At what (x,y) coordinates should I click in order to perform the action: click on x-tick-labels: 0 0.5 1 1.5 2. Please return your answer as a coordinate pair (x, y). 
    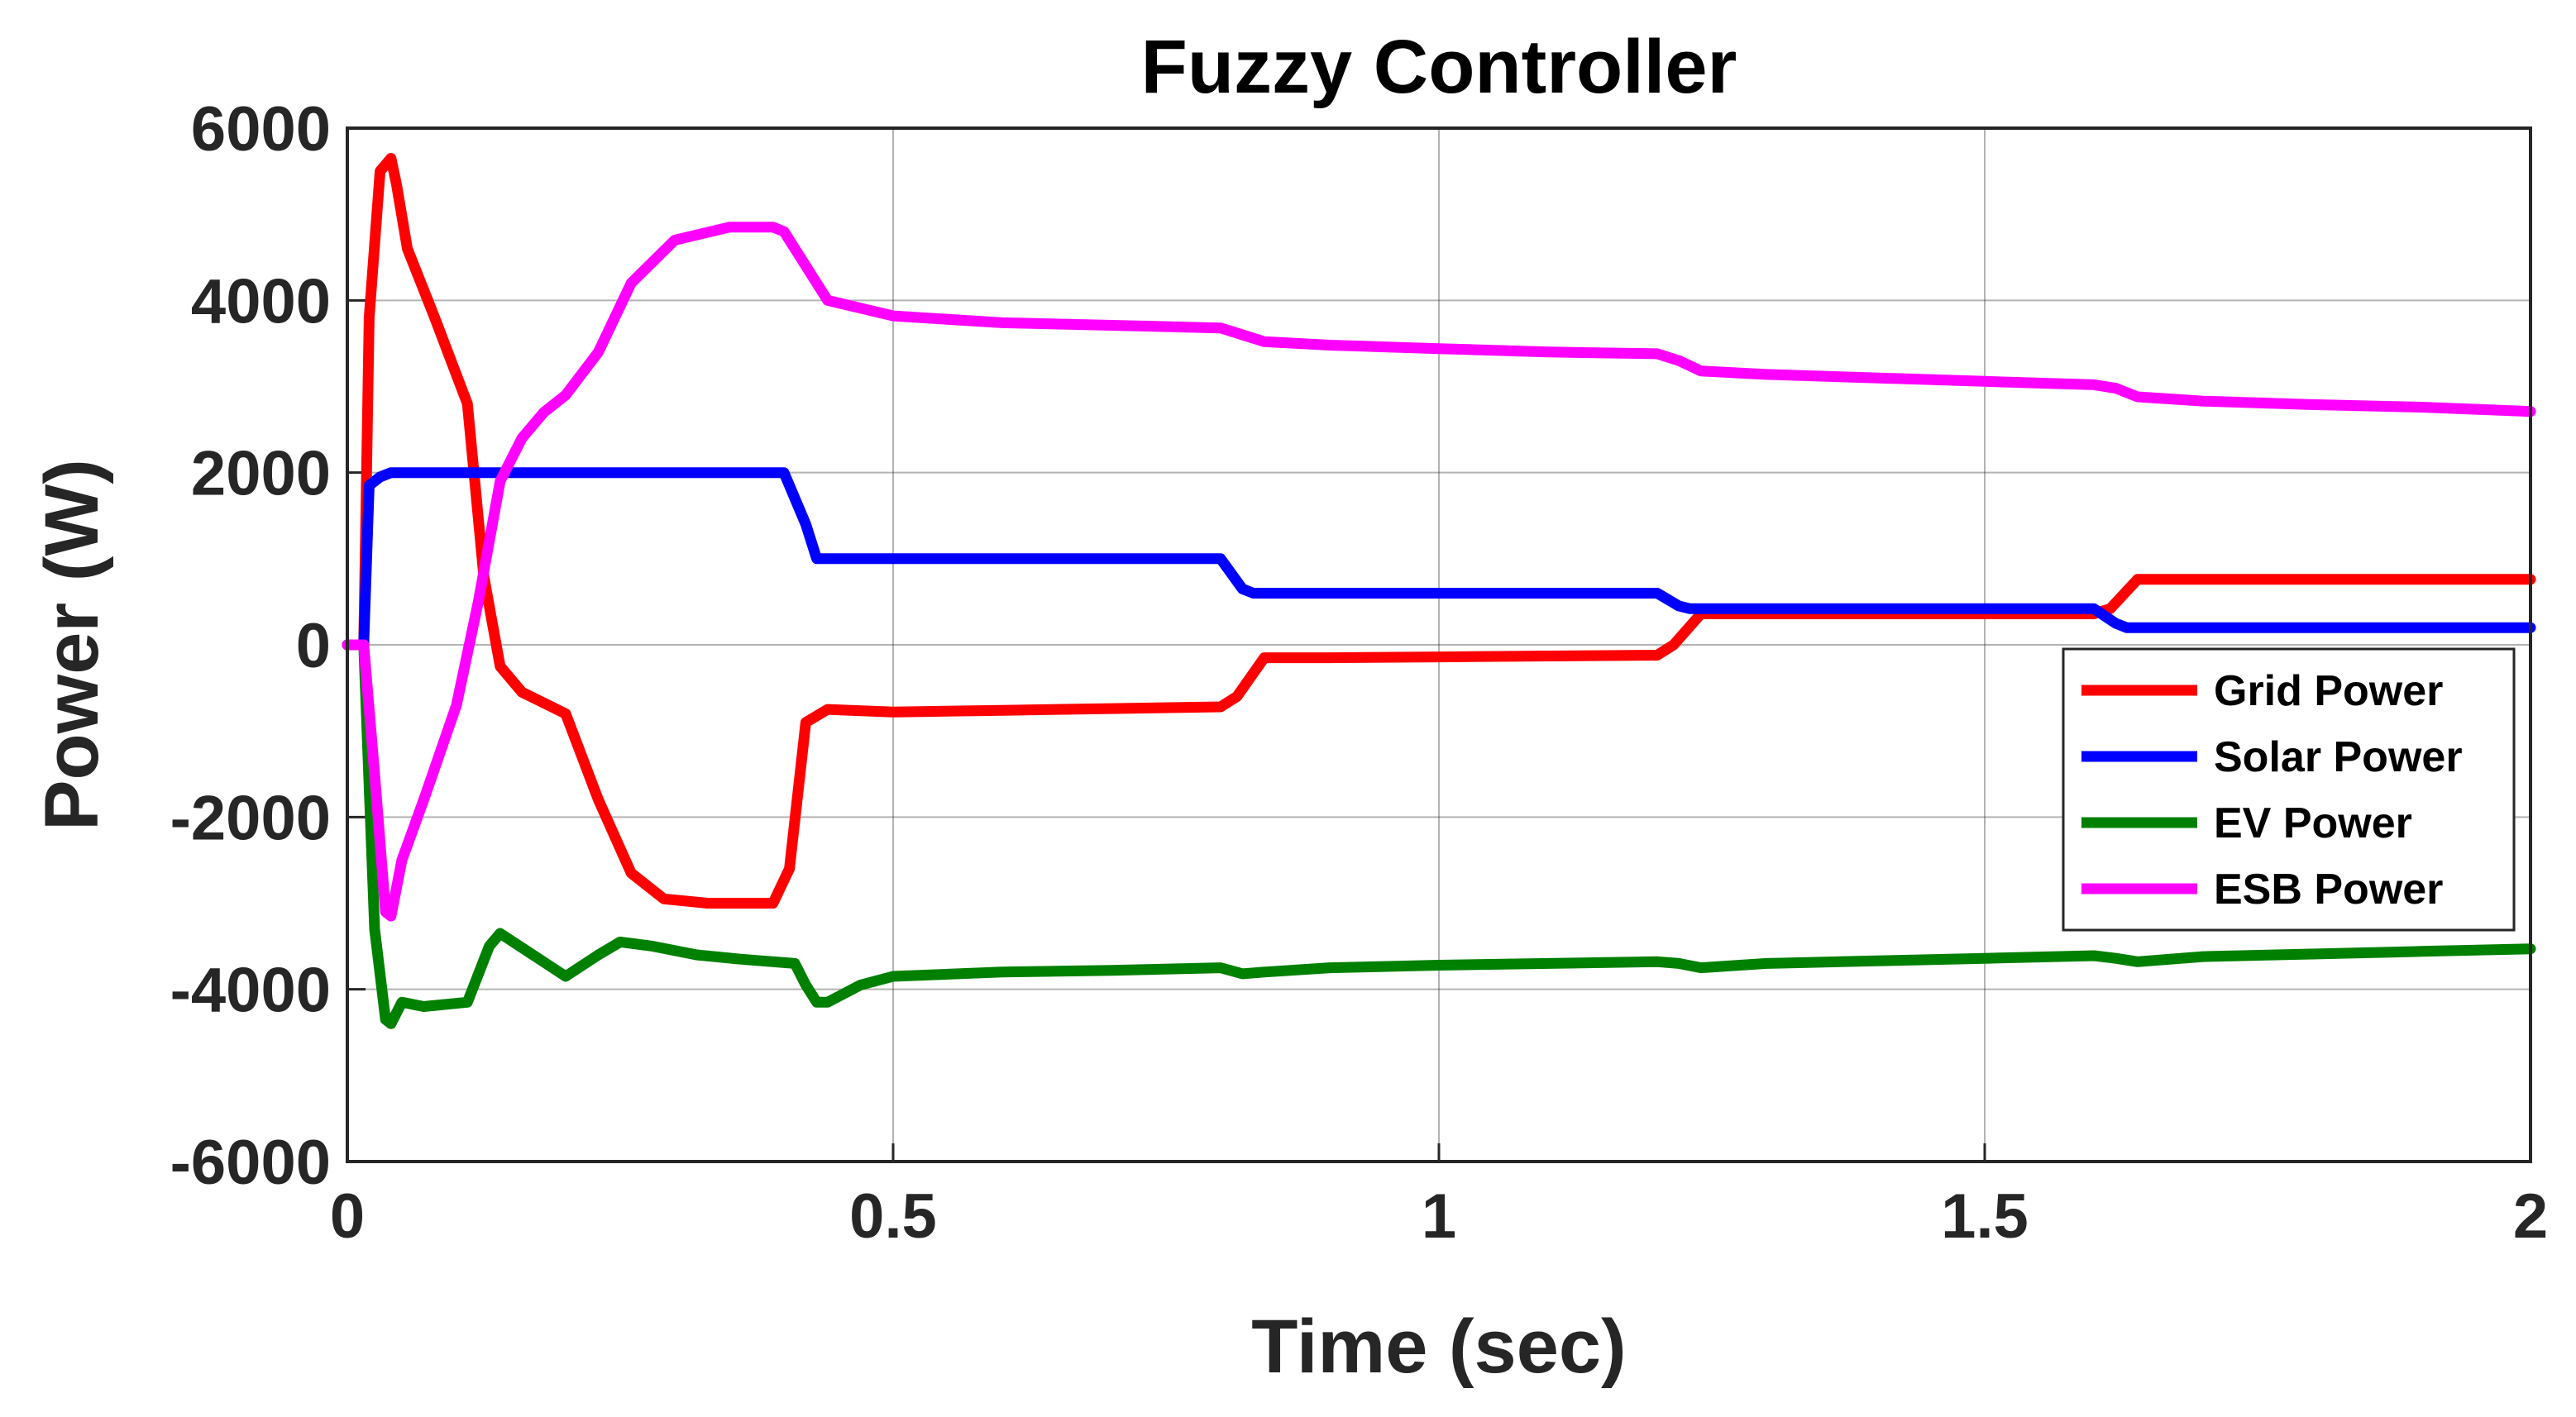
    Looking at the image, I should click on (1439, 1216).